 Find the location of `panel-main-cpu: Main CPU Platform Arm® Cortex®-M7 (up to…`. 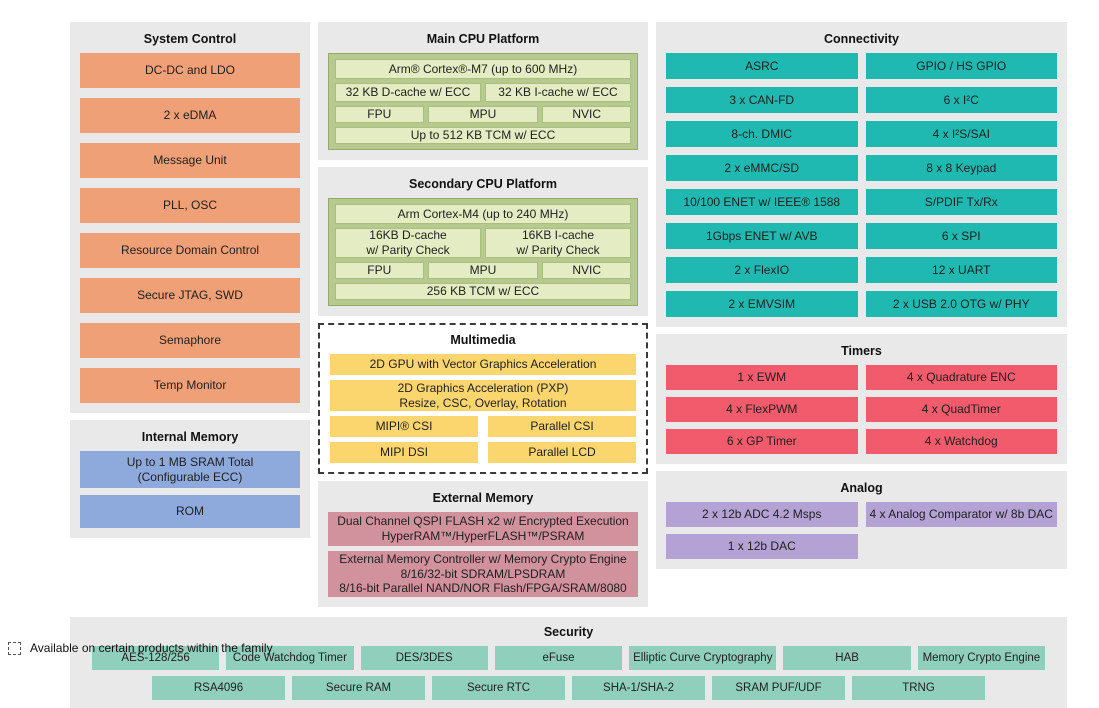

panel-main-cpu: Main CPU Platform Arm® Cortex®-M7 (up to… is located at coordinates (483, 91).